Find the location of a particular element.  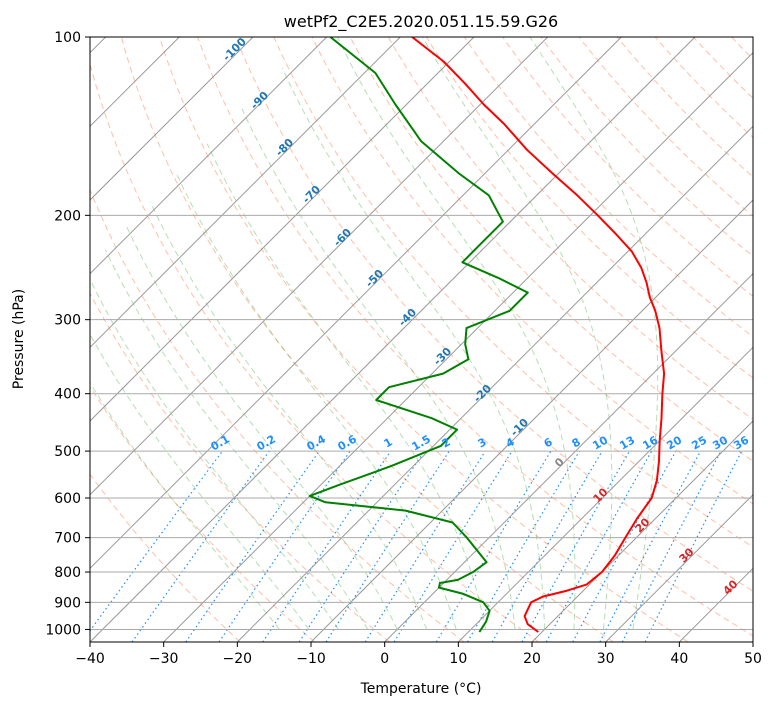

x-tick-label: −40 is located at coordinates (90, 659).